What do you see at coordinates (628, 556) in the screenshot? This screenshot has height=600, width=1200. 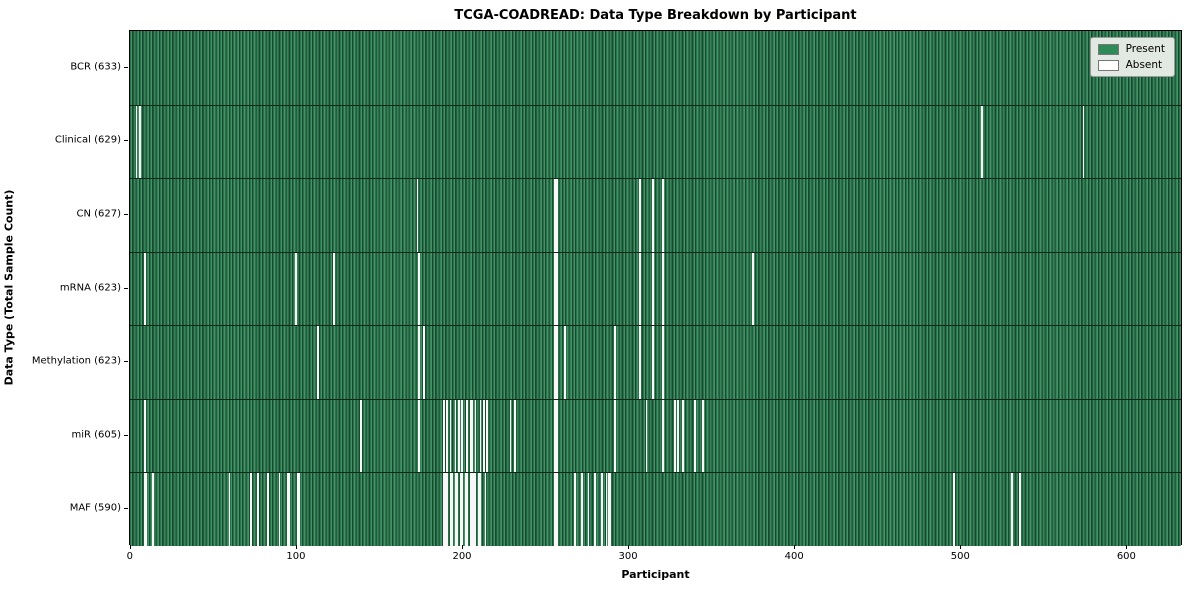 I see `x-tick-label: 300` at bounding box center [628, 556].